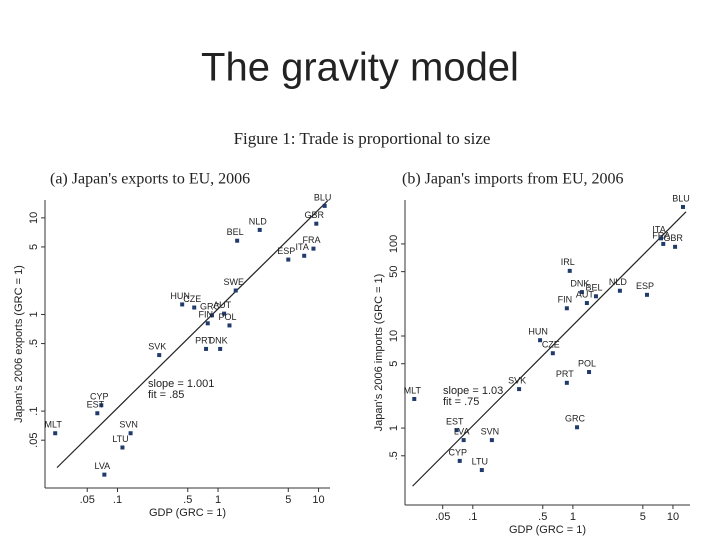 The width and height of the screenshot is (720, 540). What do you see at coordinates (462, 431) in the screenshot?
I see `point-label: LVA` at bounding box center [462, 431].